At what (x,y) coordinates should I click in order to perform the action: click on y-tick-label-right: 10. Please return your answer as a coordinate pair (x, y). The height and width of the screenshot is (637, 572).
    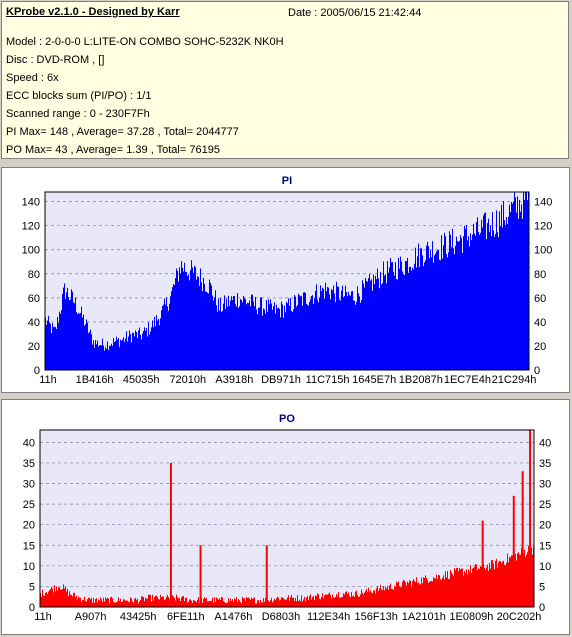
    Looking at the image, I should click on (545, 567).